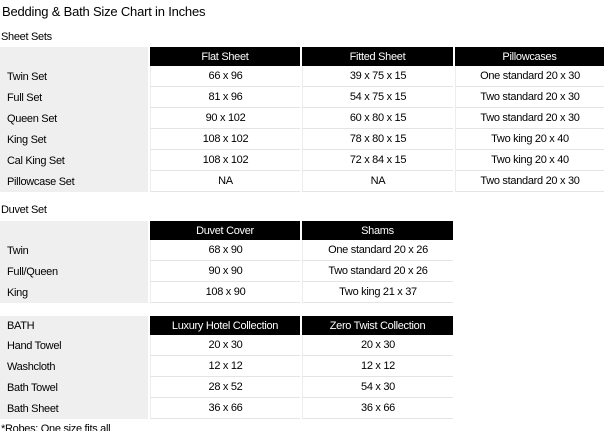  What do you see at coordinates (529, 76) in the screenshot?
I see `table-cell: One standard 20 x 30` at bounding box center [529, 76].